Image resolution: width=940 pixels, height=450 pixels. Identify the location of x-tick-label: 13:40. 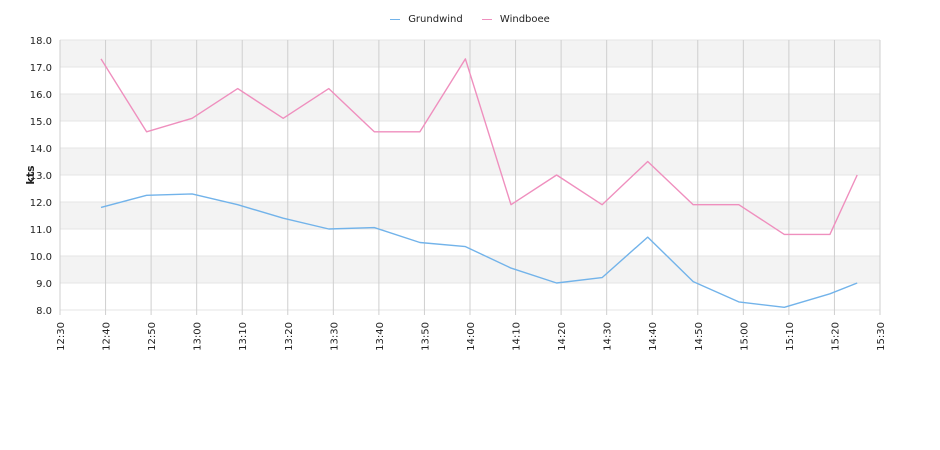
(380, 336).